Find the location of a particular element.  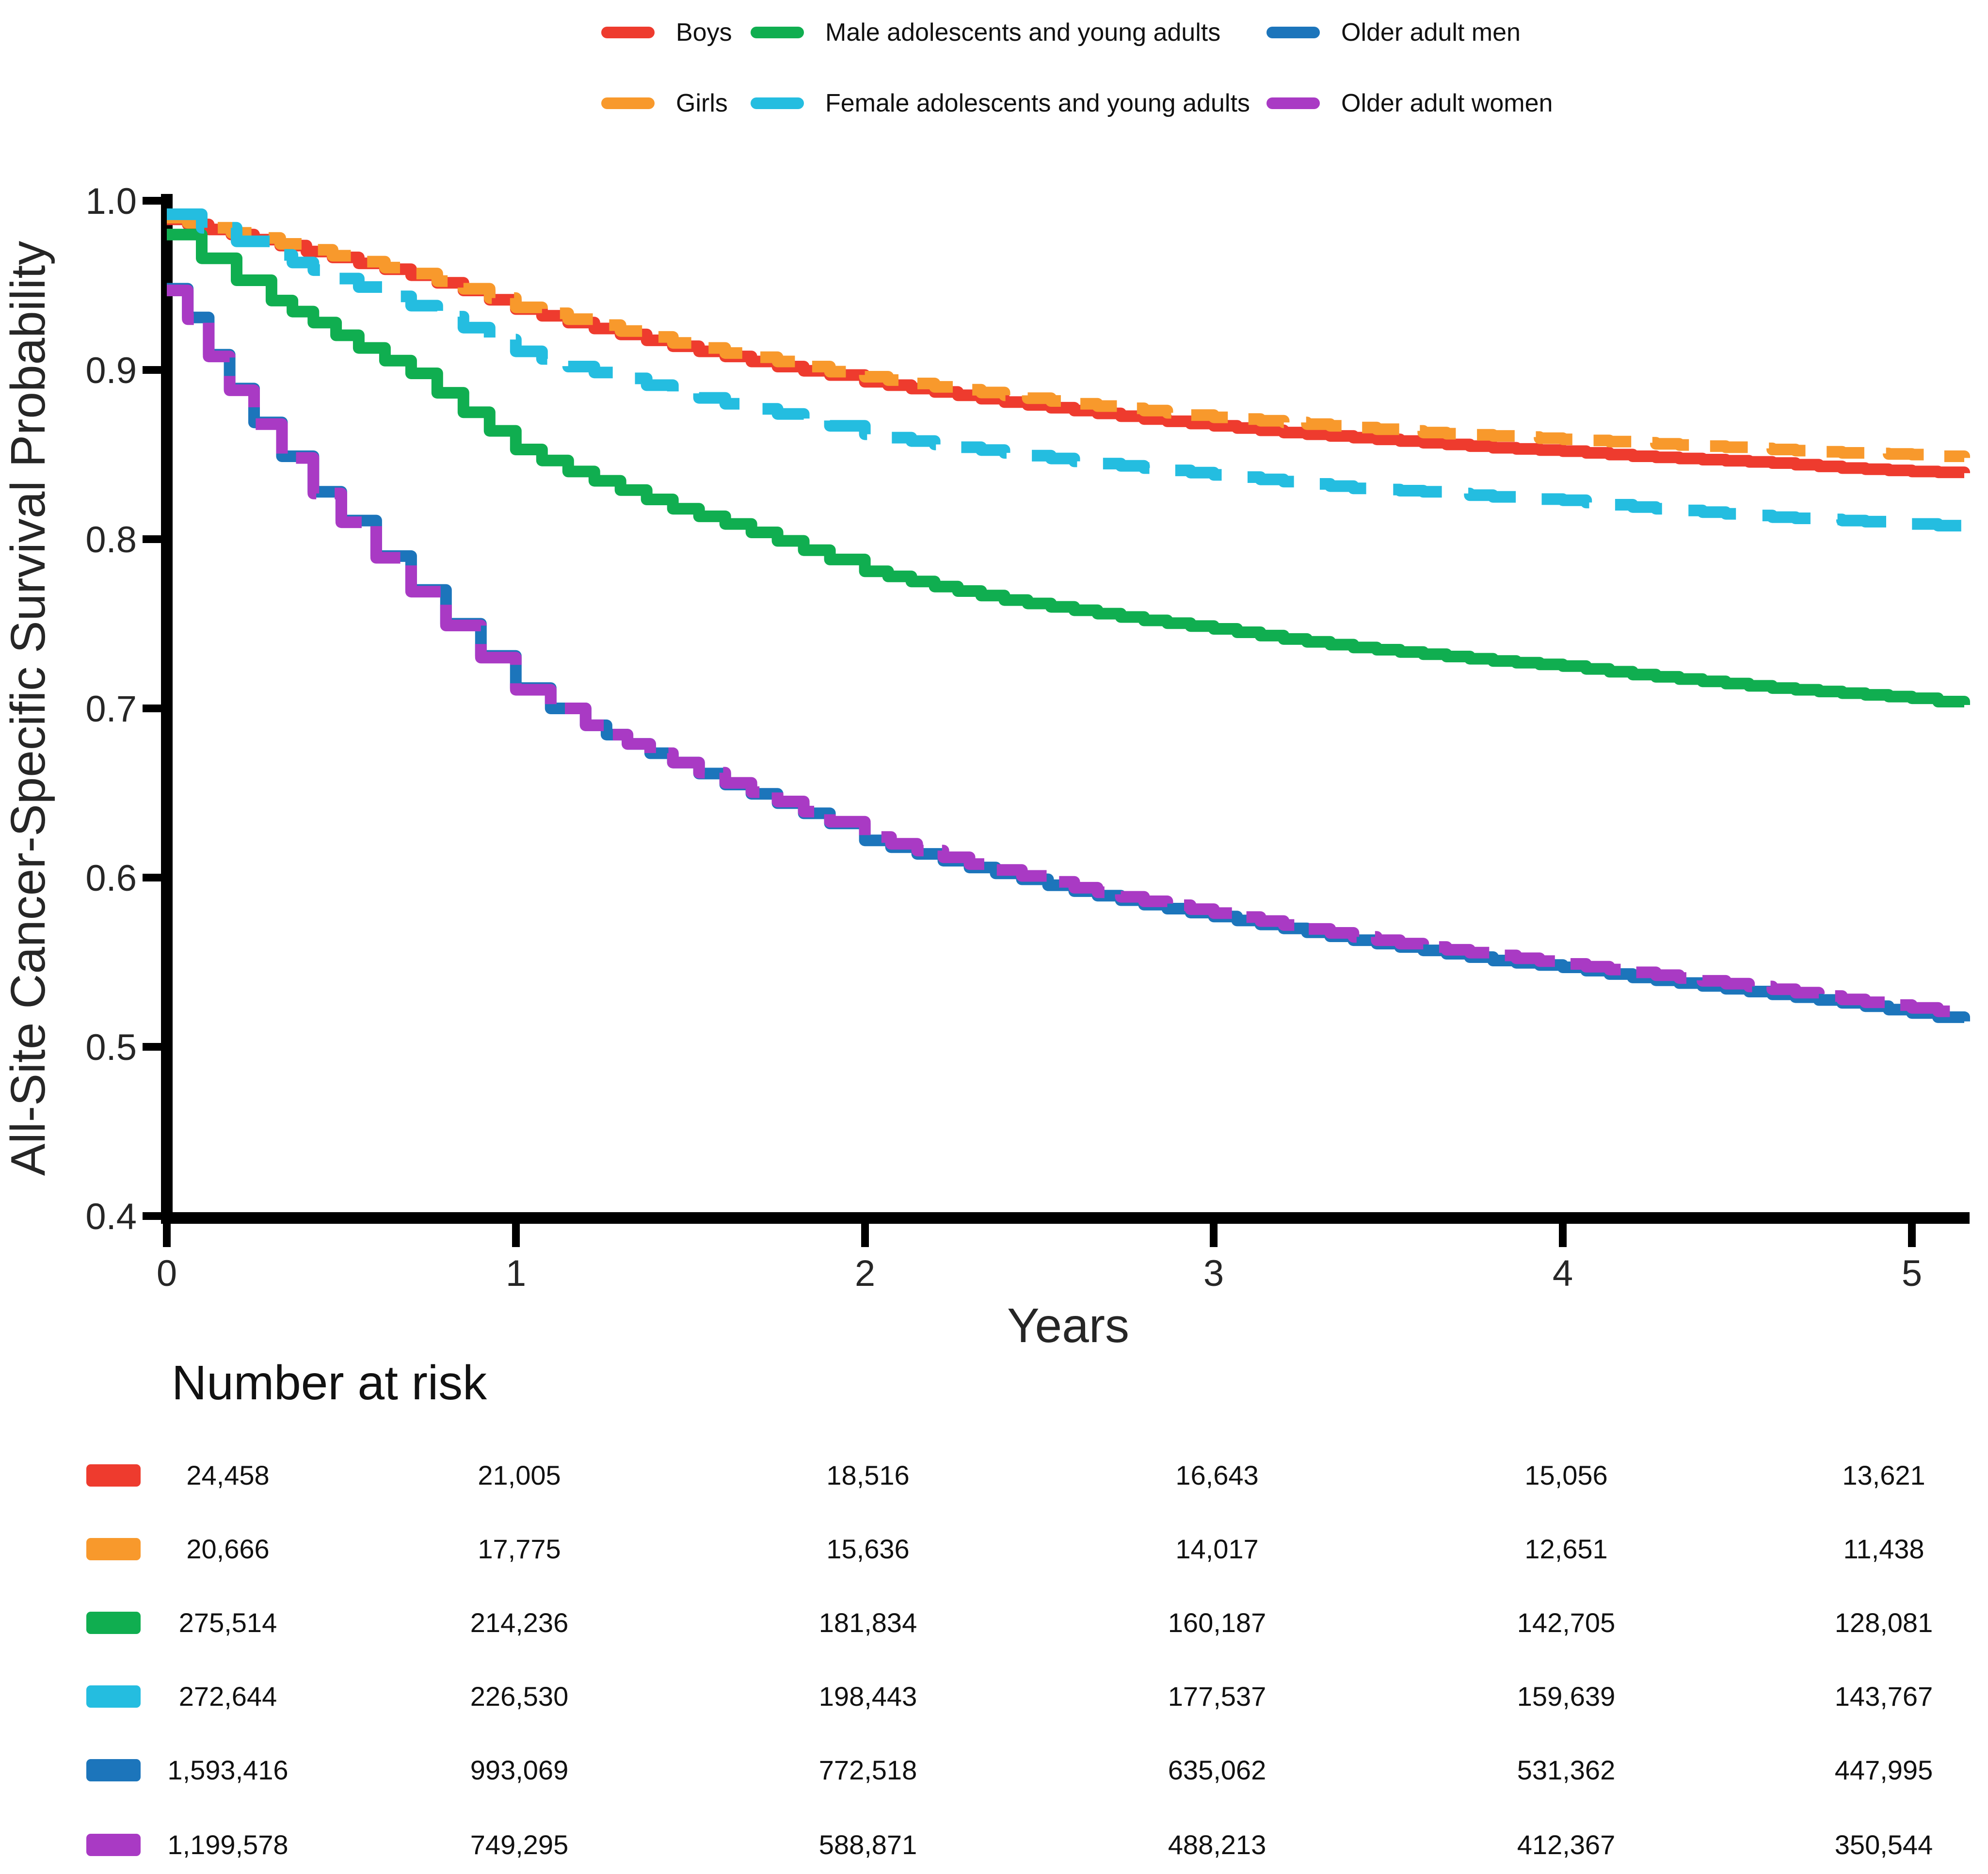

y-tick-label: 1.0 is located at coordinates (111, 201).